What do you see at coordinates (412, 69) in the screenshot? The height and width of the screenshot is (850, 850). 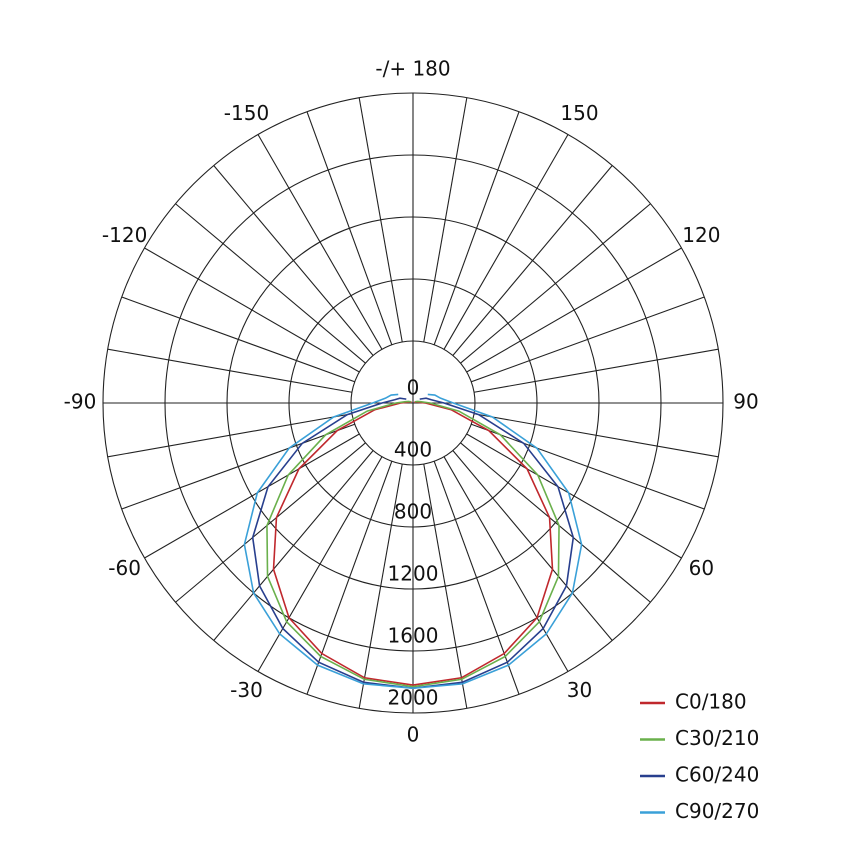 I see `angle-tick-label: -/+ 180` at bounding box center [412, 69].